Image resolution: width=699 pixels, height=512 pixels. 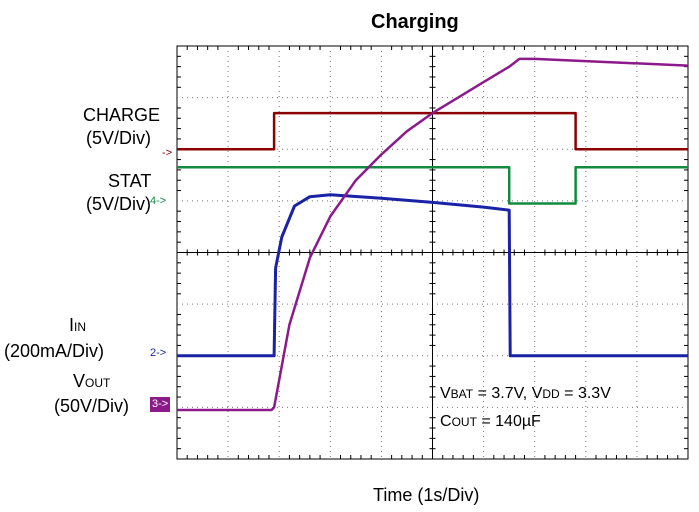 What do you see at coordinates (72, 325) in the screenshot?
I see `iin-symbol: I` at bounding box center [72, 325].